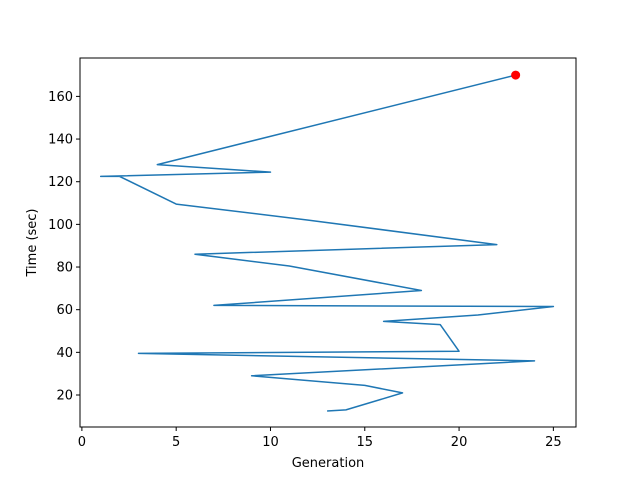 The height and width of the screenshot is (480, 640). What do you see at coordinates (176, 442) in the screenshot?
I see `x-tick-label: 5` at bounding box center [176, 442].